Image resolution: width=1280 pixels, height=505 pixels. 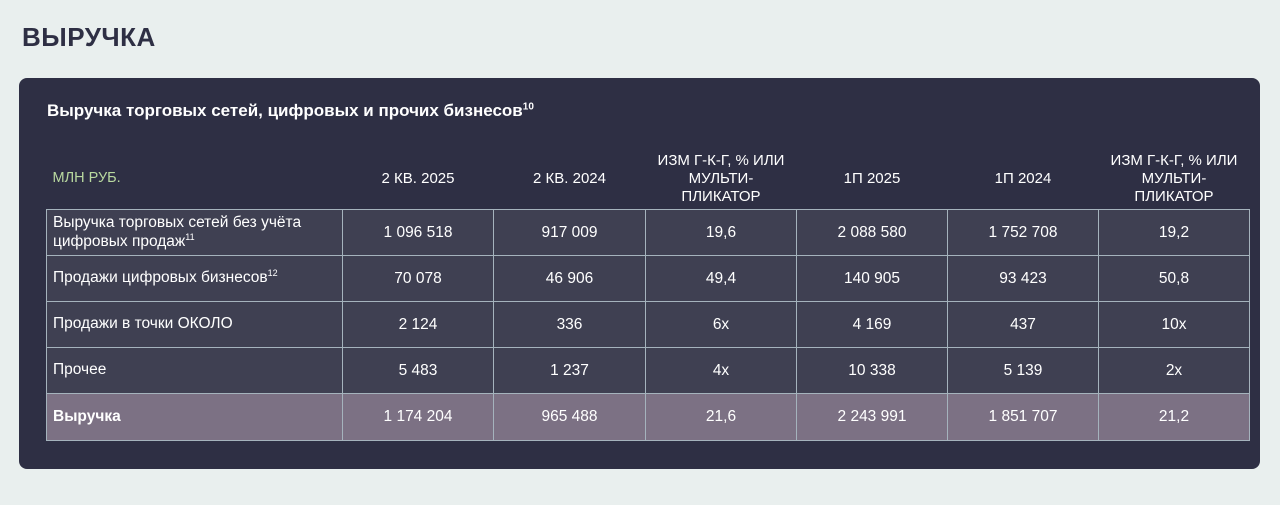 What do you see at coordinates (1023, 370) in the screenshot?
I see `table-cell: 5 139` at bounding box center [1023, 370].